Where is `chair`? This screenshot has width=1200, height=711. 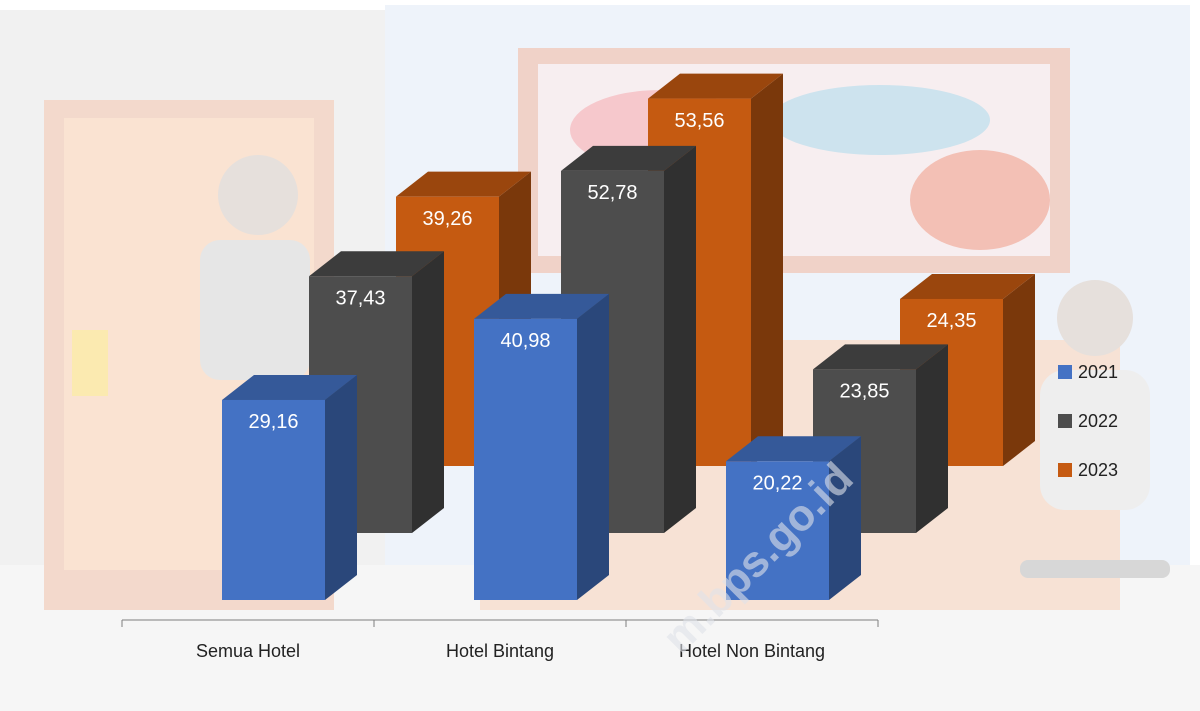
chair is located at coordinates (1095, 569).